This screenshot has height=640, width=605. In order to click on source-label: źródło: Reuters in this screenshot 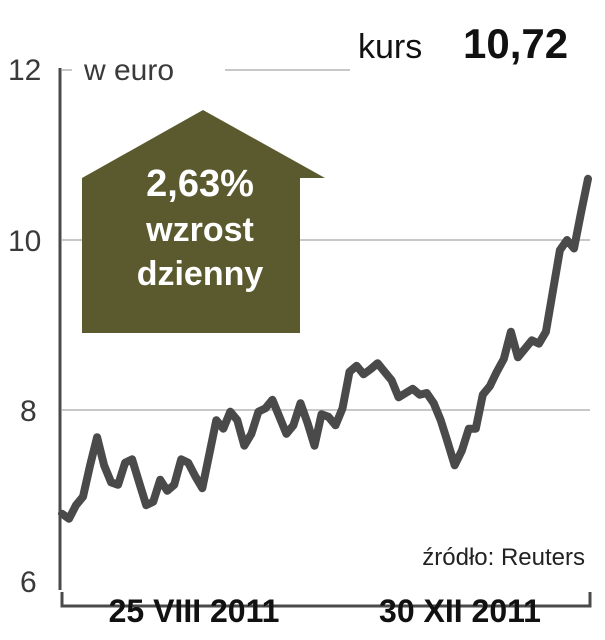, I will do `click(503, 557)`.